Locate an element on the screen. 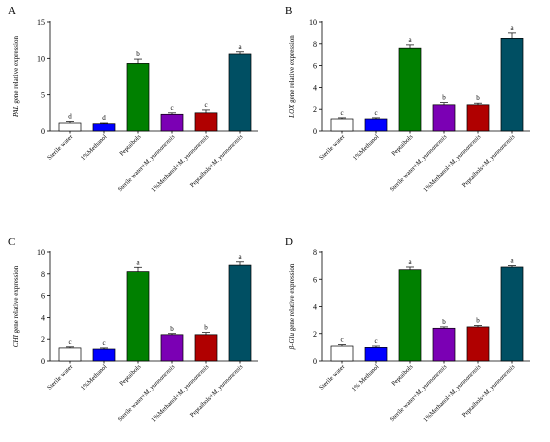 The height and width of the screenshot is (442, 550). y-axis-label: LOX gene relative expression is located at coordinates (292, 77).